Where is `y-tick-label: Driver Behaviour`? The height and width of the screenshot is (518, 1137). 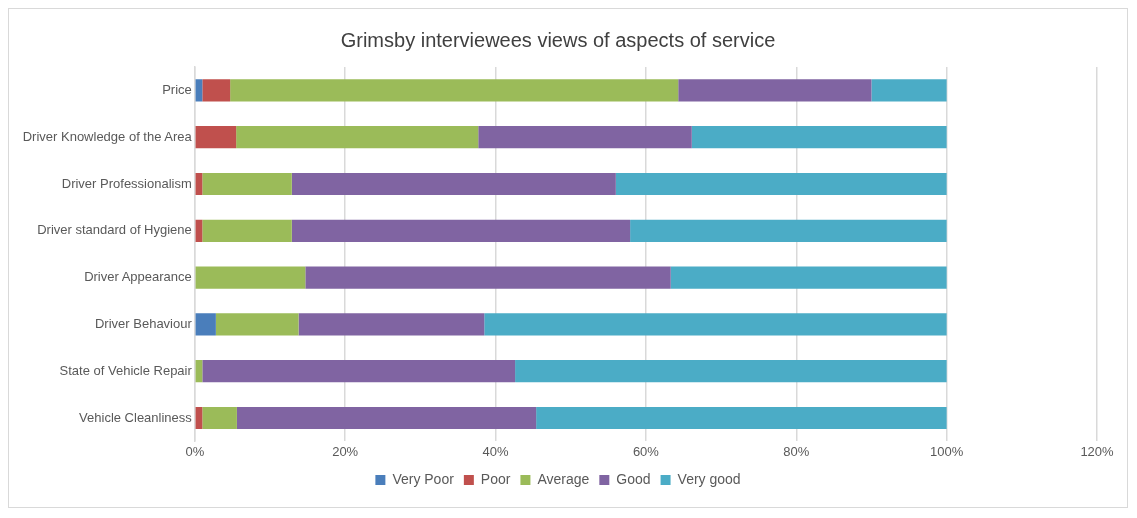
y-tick-label: Driver Behaviour is located at coordinates (143, 323).